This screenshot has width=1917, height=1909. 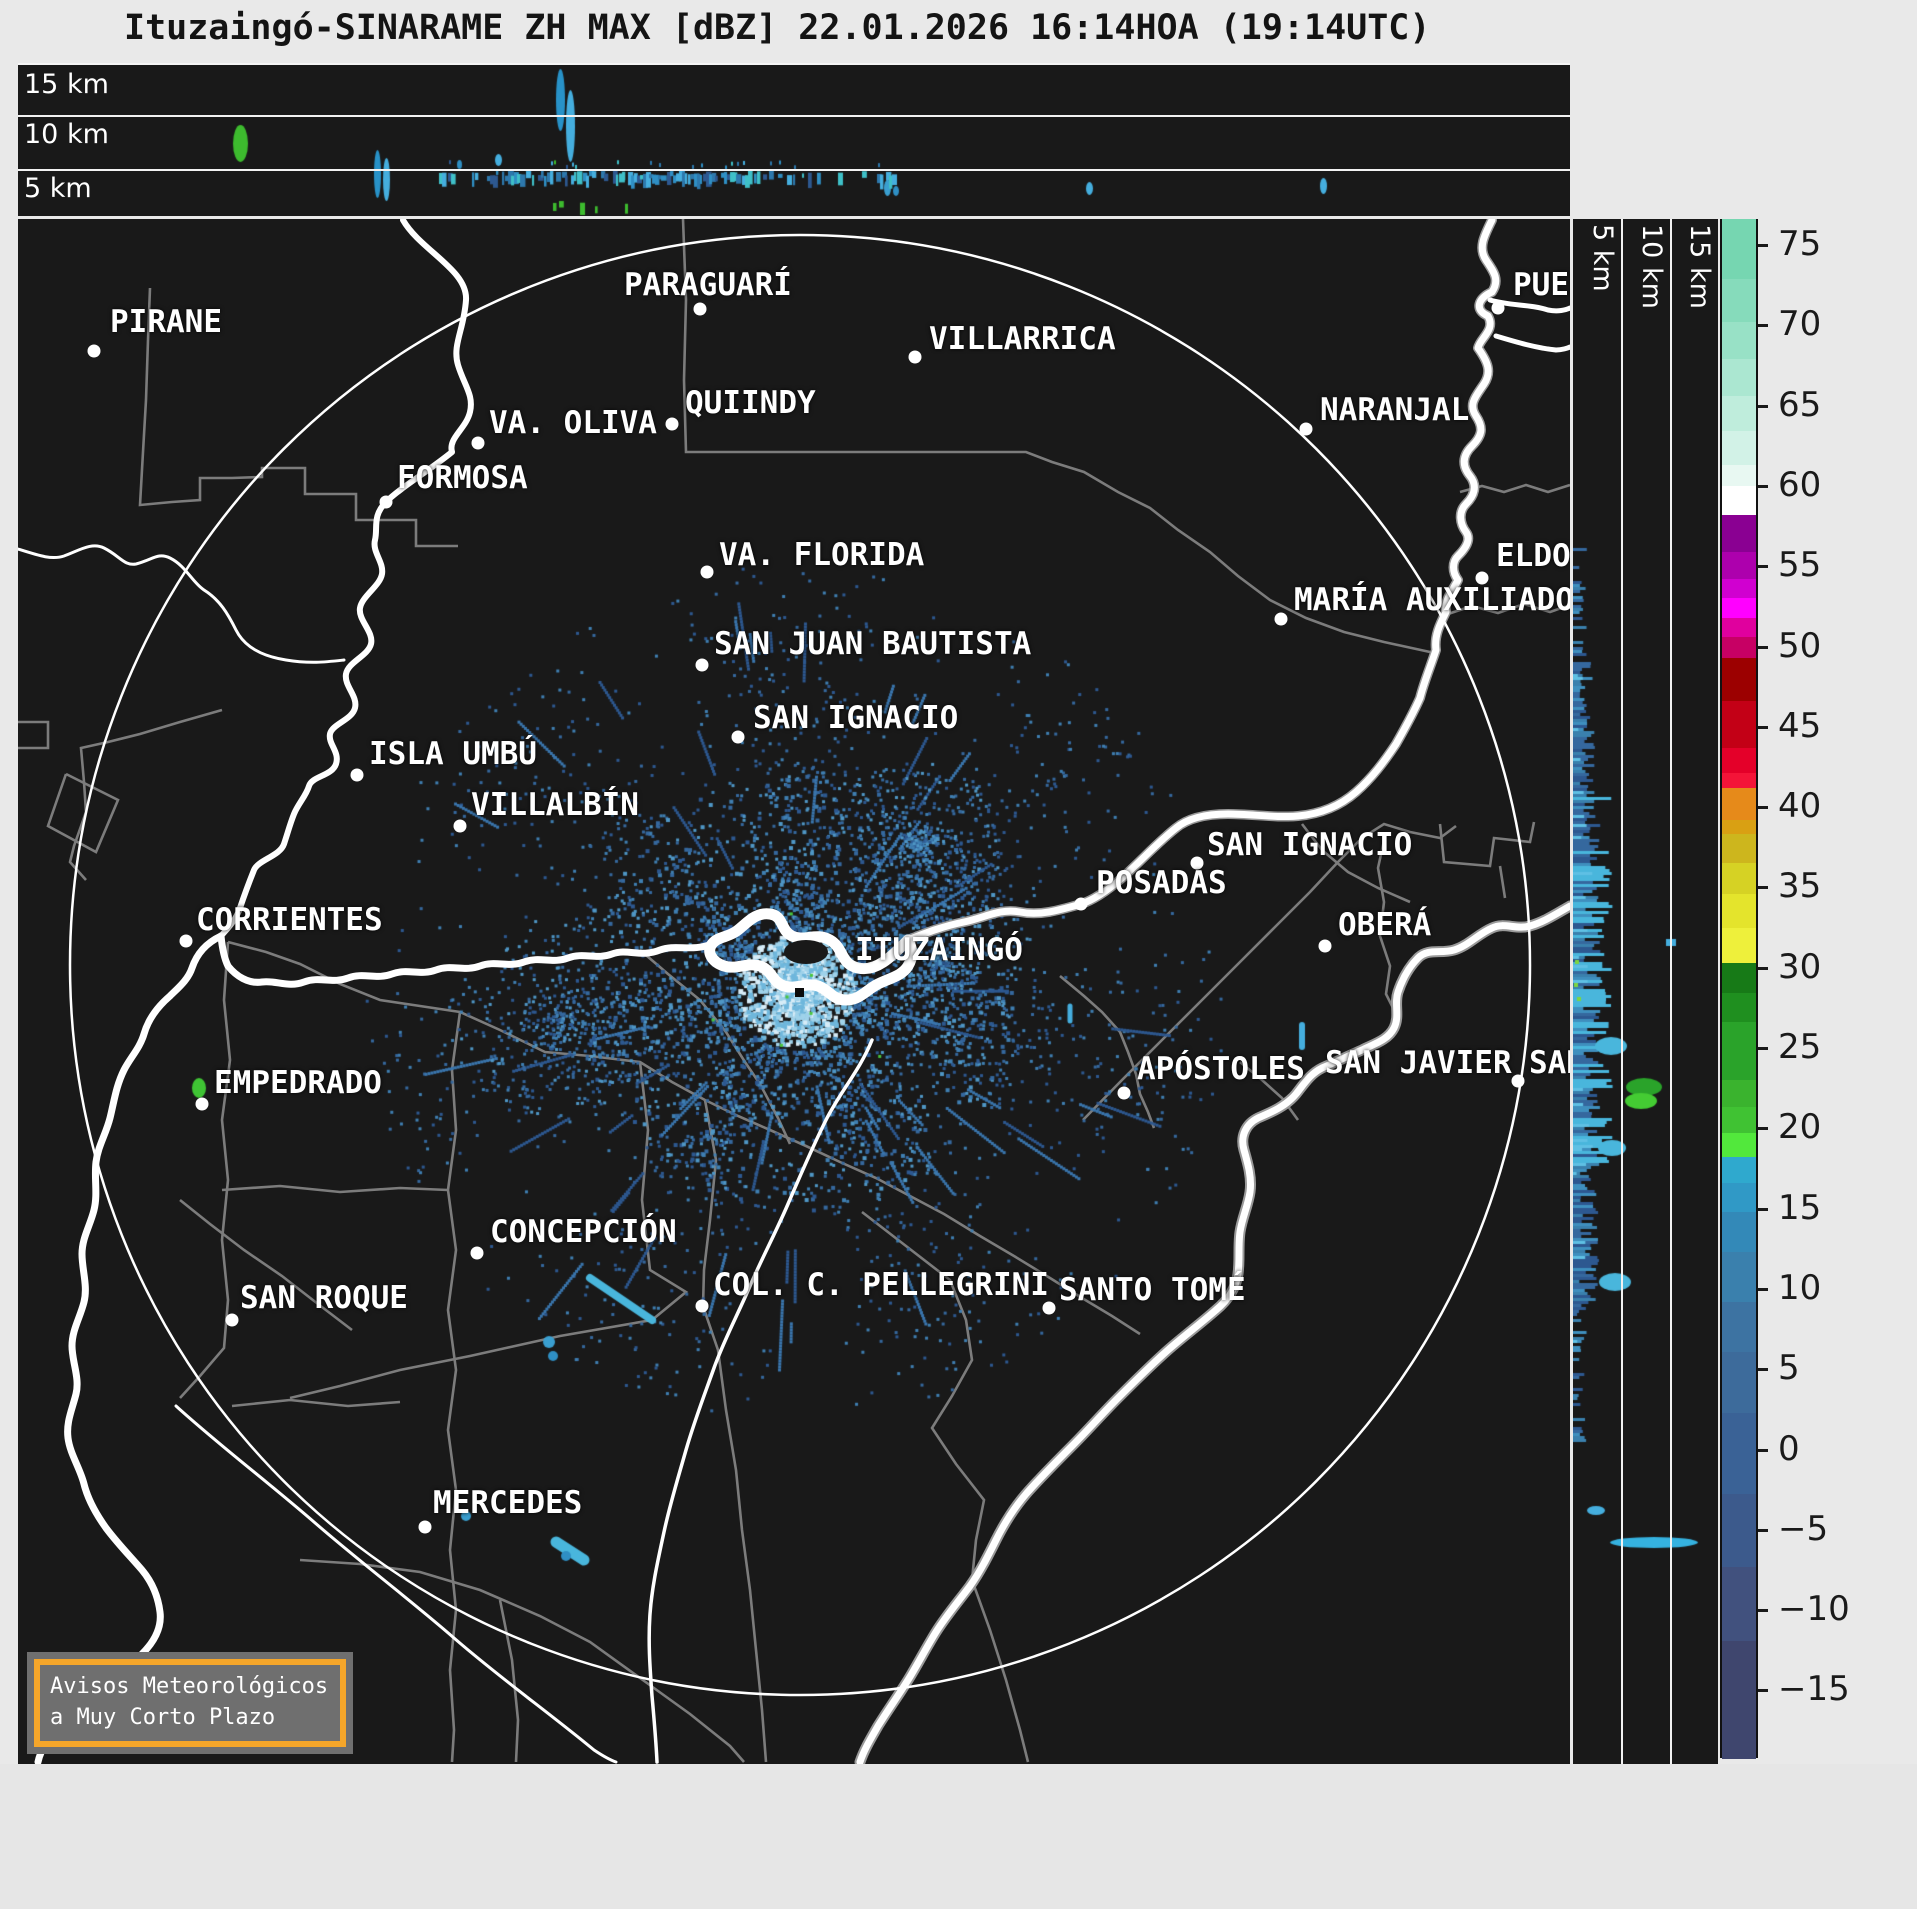 What do you see at coordinates (466, 960) in the screenshot?
I see `river-parana-west` at bounding box center [466, 960].